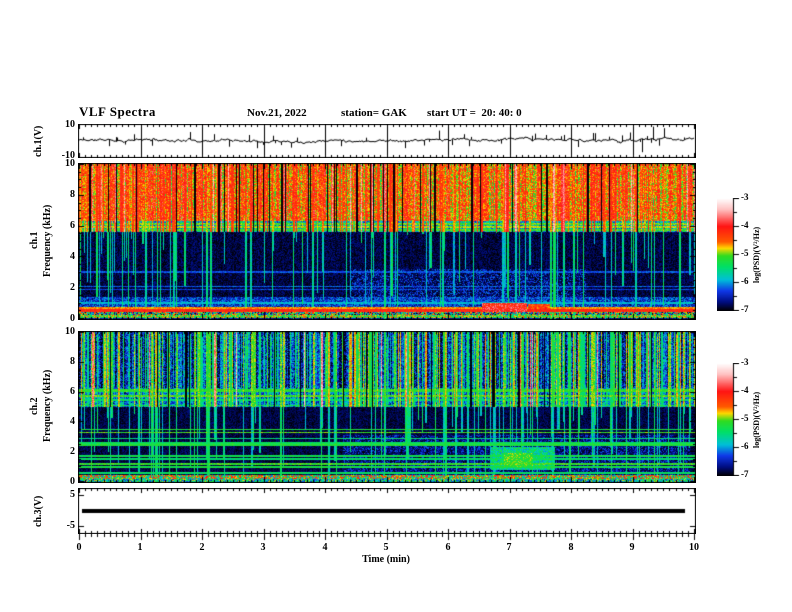 The image size is (792, 612). Describe the element at coordinates (47, 406) in the screenshot. I see `ch2-spec-axis-title: Frequency (kHz)` at that location.